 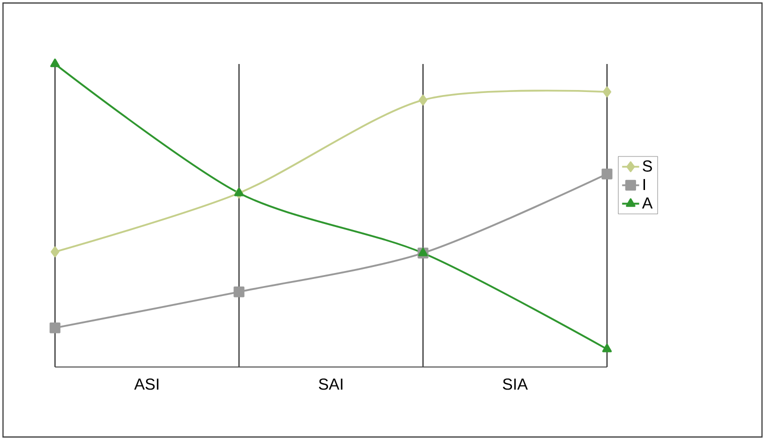 What do you see at coordinates (644, 184) in the screenshot?
I see `legend-label: I` at bounding box center [644, 184].